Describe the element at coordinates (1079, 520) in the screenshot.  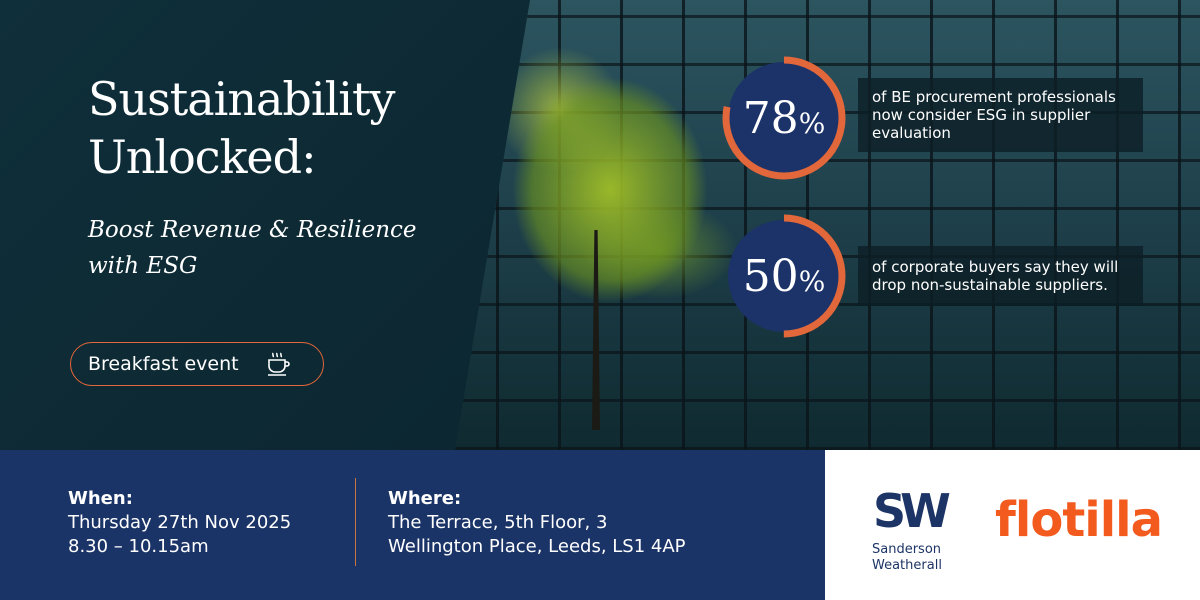
I see `flotilla-logo: flotilla` at that location.